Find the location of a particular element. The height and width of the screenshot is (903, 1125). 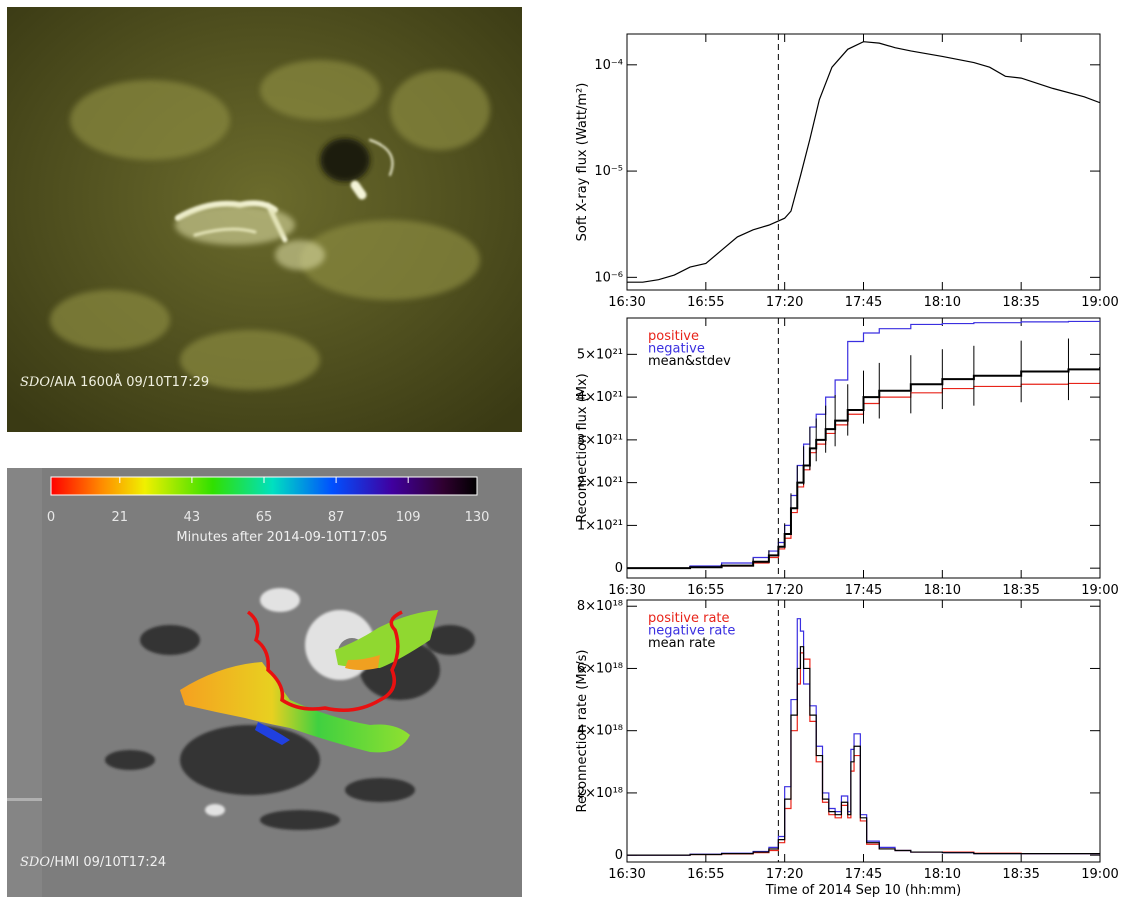

y-tick-label: 4×10²¹ is located at coordinates (600, 397).